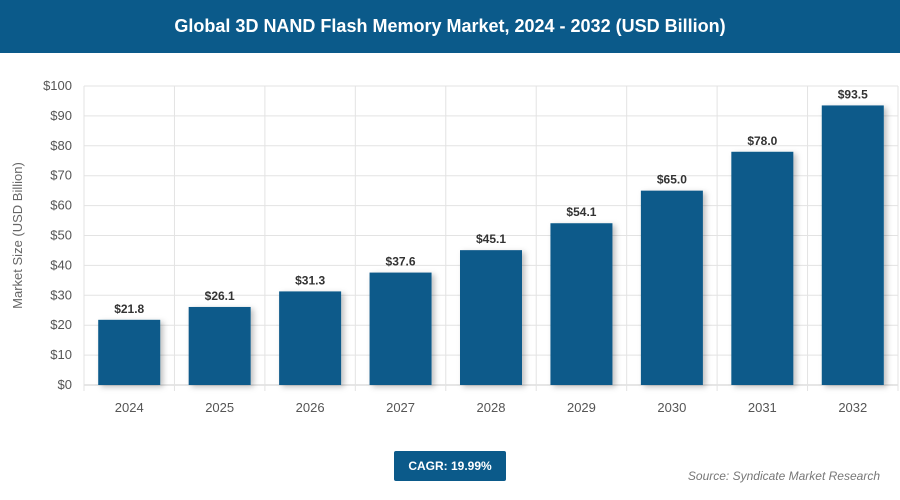  I want to click on data-label: $21.8, so click(129, 309).